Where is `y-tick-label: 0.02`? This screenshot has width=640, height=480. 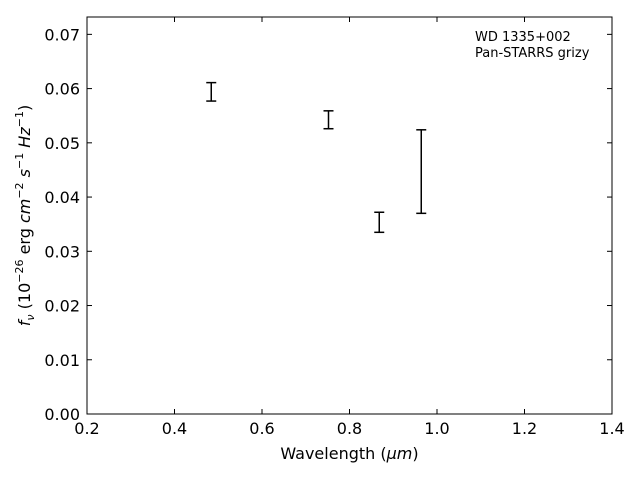 y-tick-label: 0.02 is located at coordinates (62, 306).